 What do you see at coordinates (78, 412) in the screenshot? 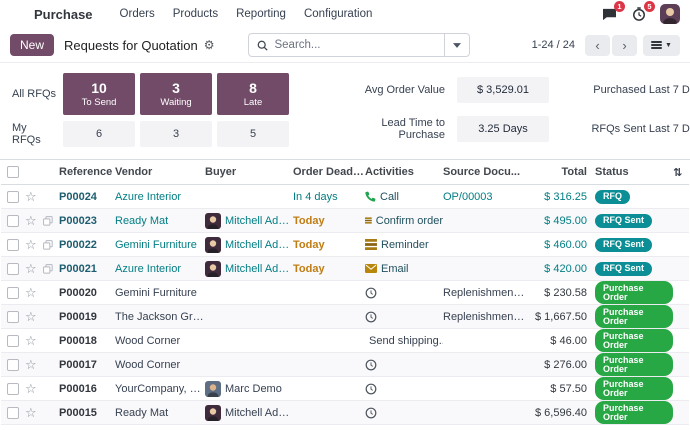
I see `reference-link: P00015` at bounding box center [78, 412].